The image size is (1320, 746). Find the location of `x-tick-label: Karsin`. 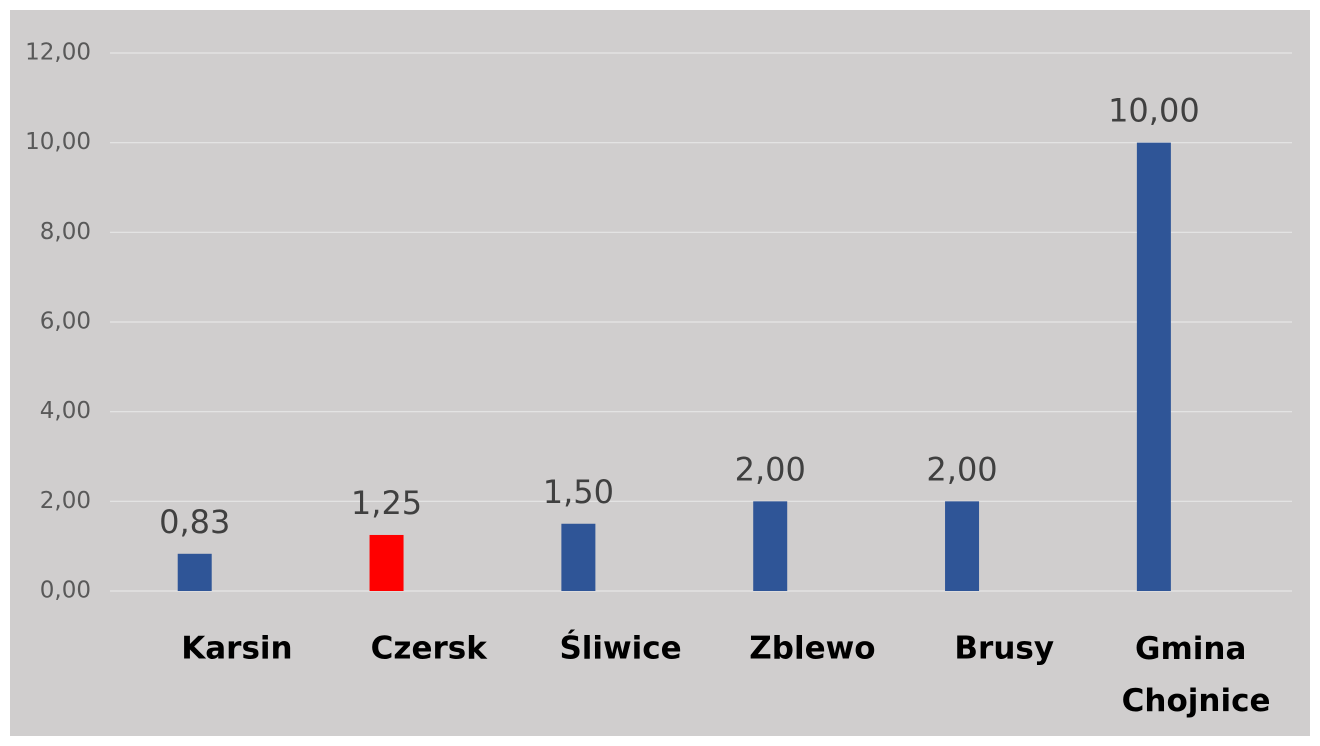

x-tick-label: Karsin is located at coordinates (236, 649).